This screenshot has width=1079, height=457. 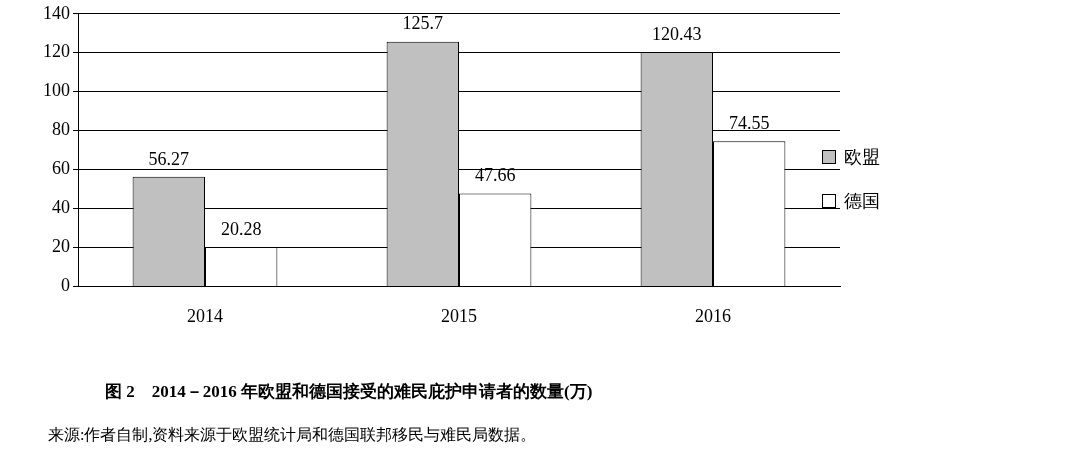 What do you see at coordinates (459, 315) in the screenshot?
I see `x-tick-label: 2015` at bounding box center [459, 315].